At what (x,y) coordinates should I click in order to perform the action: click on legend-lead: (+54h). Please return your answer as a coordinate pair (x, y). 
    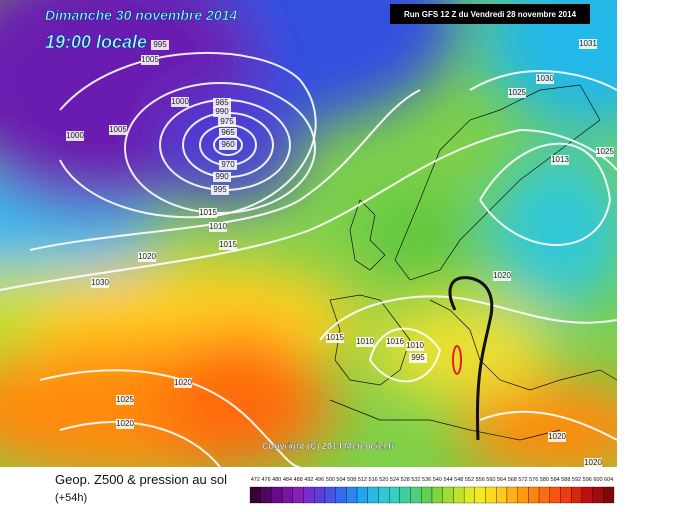
    Looking at the image, I should click on (71, 498).